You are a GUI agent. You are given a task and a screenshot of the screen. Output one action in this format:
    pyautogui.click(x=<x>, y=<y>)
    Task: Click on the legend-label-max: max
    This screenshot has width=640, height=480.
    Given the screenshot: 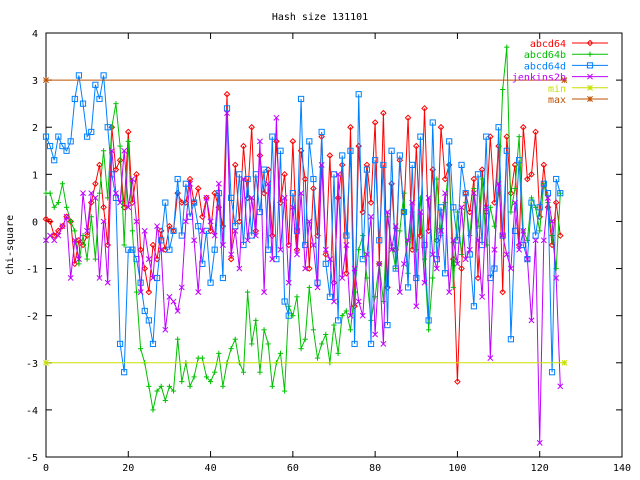 What is the action you would take?
    pyautogui.click(x=557, y=100)
    